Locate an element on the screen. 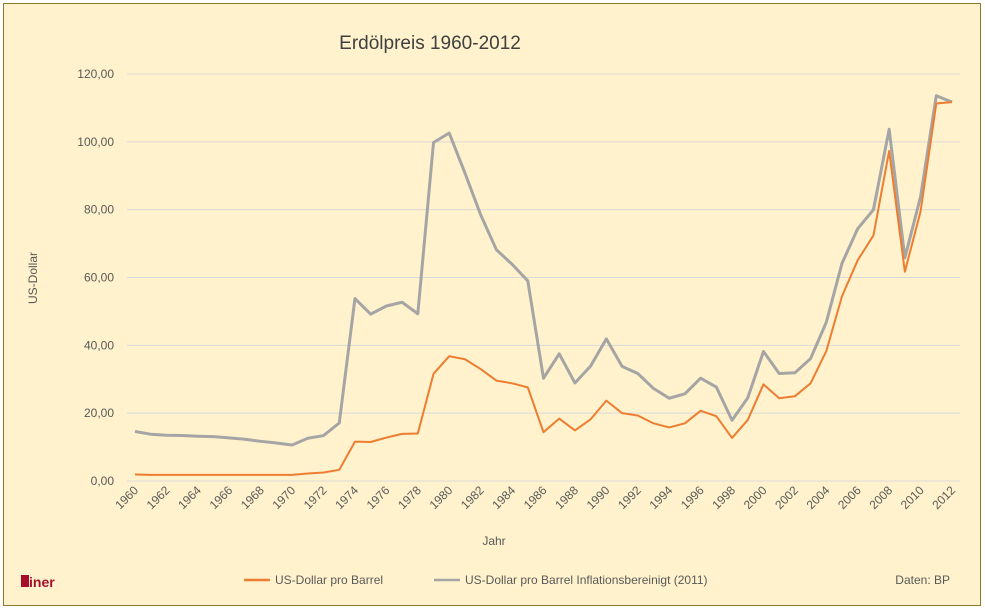 The width and height of the screenshot is (985, 611). x-tick-label: 2010 is located at coordinates (912, 497).